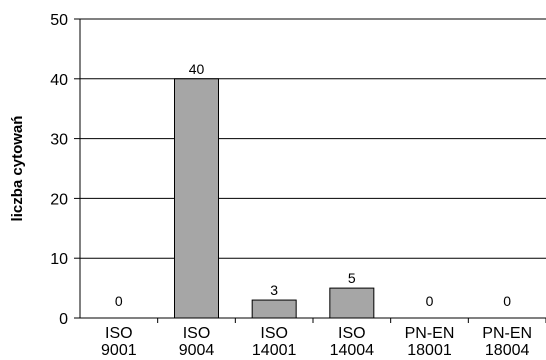  Describe the element at coordinates (352, 278) in the screenshot. I see `data-label: 5` at that location.